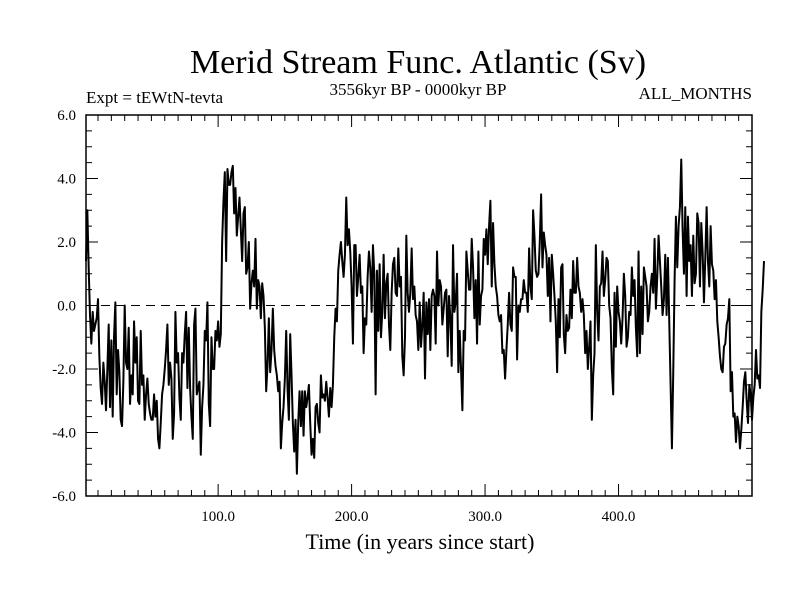 This screenshot has height=600, width=800. Describe the element at coordinates (64, 497) in the screenshot. I see `y-tick-label: -6.0` at that location.